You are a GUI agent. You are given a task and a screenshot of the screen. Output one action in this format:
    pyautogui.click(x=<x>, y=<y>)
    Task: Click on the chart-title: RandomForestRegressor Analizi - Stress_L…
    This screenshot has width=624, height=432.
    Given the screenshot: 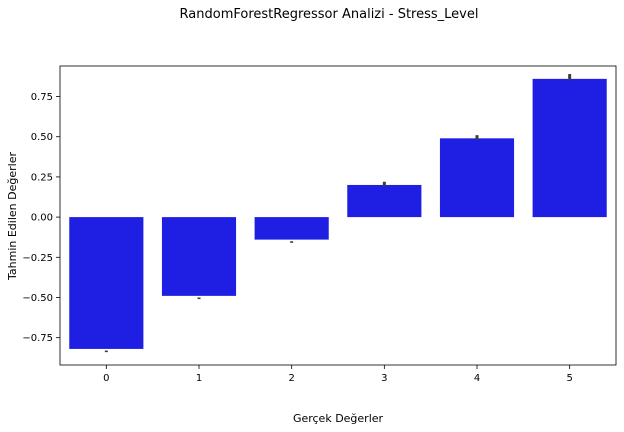 What is the action you would take?
    pyautogui.click(x=329, y=14)
    